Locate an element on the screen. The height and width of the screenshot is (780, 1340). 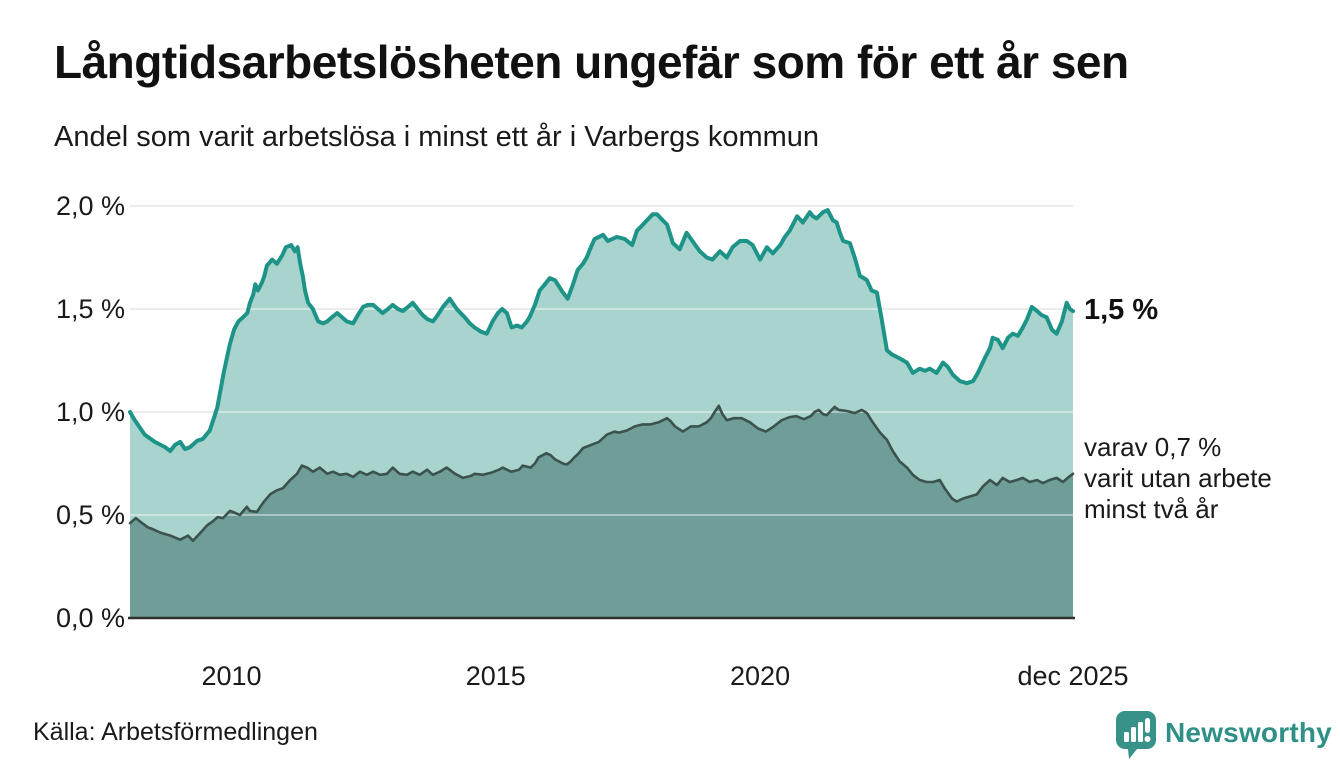
newsworthy-logo: Newsworthy is located at coordinates (1223, 735).